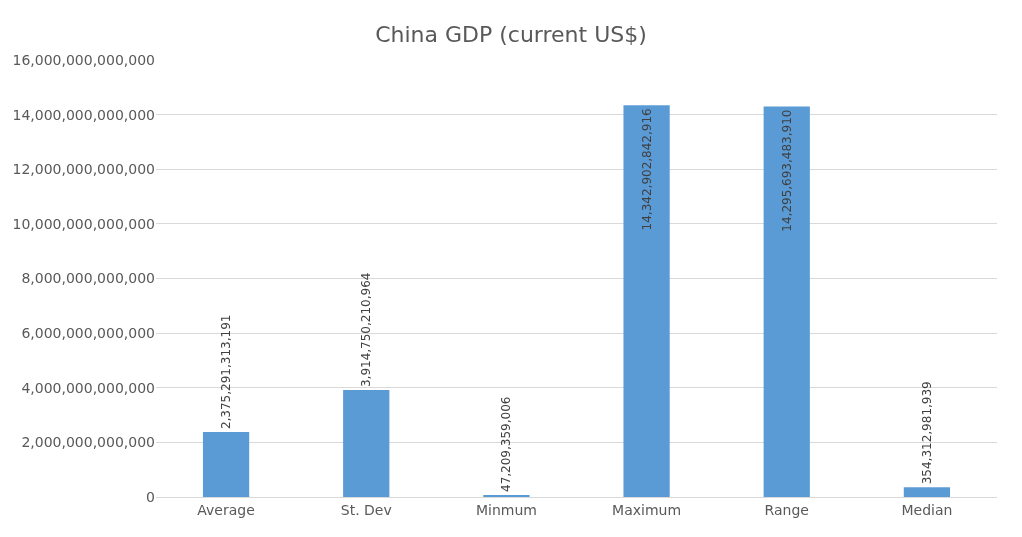  I want to click on data-label: 2,375,291,313,191, so click(226, 372).